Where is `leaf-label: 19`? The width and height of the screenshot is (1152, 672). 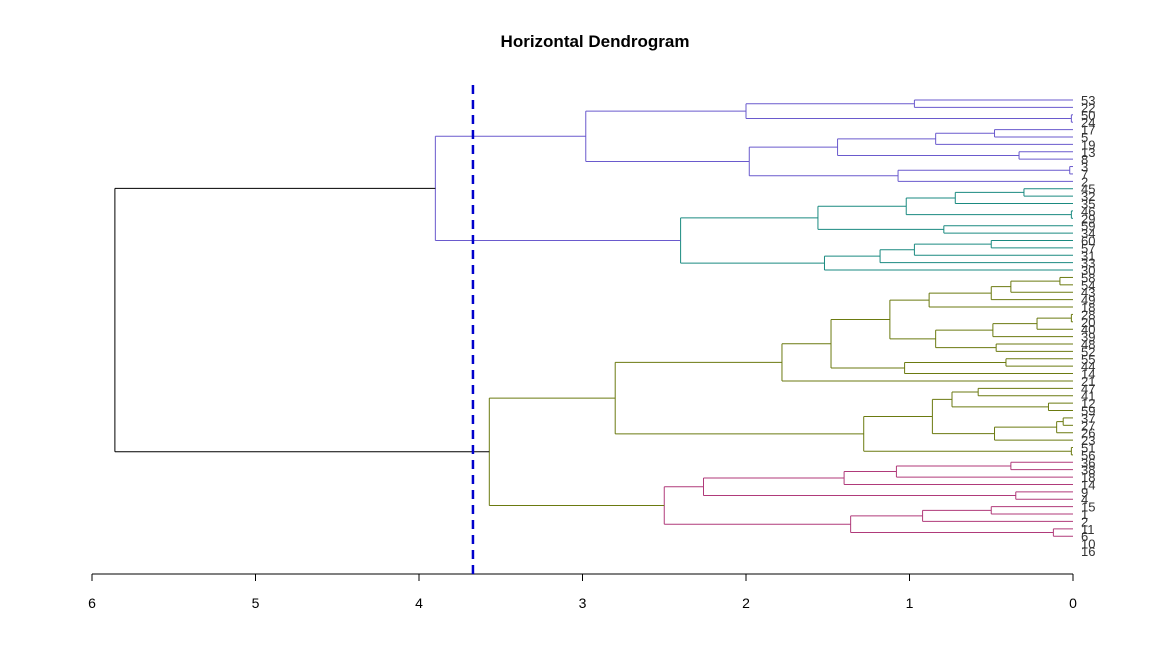
leaf-label: 19 is located at coordinates (1088, 144).